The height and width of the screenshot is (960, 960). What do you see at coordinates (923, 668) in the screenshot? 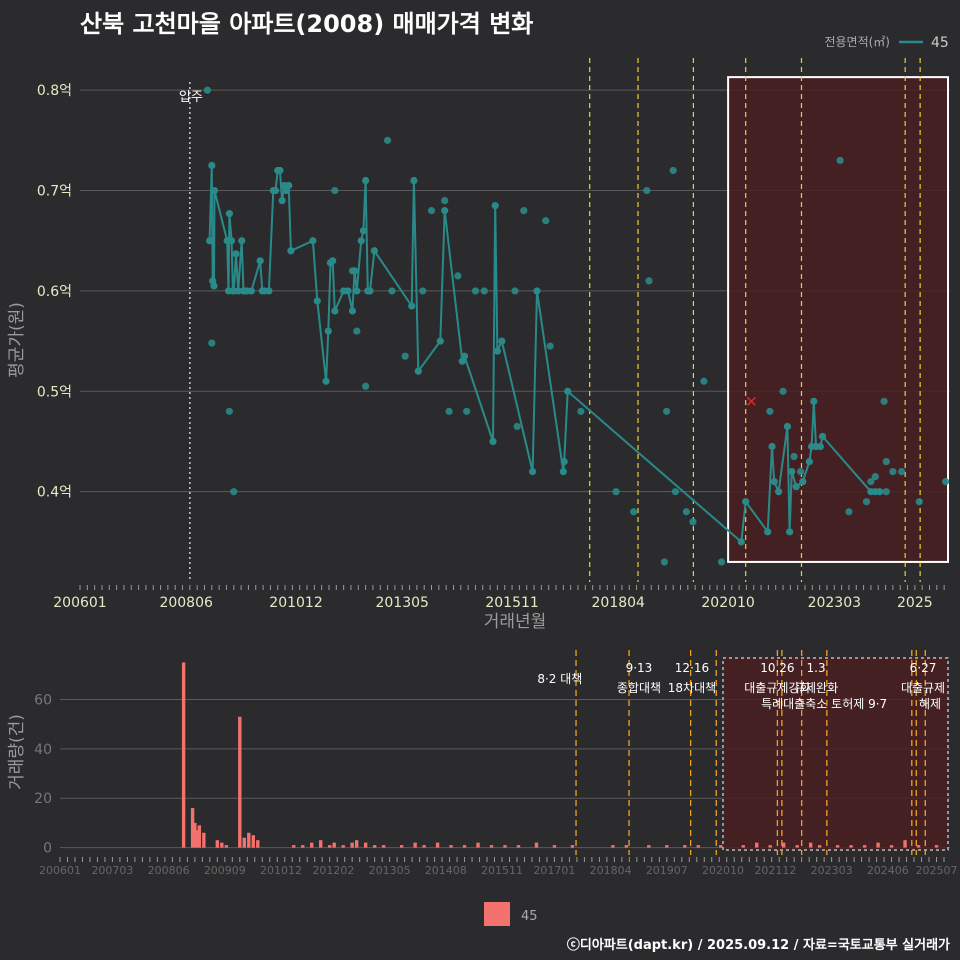
I see `annotation-line1: 6·27` at bounding box center [923, 668].